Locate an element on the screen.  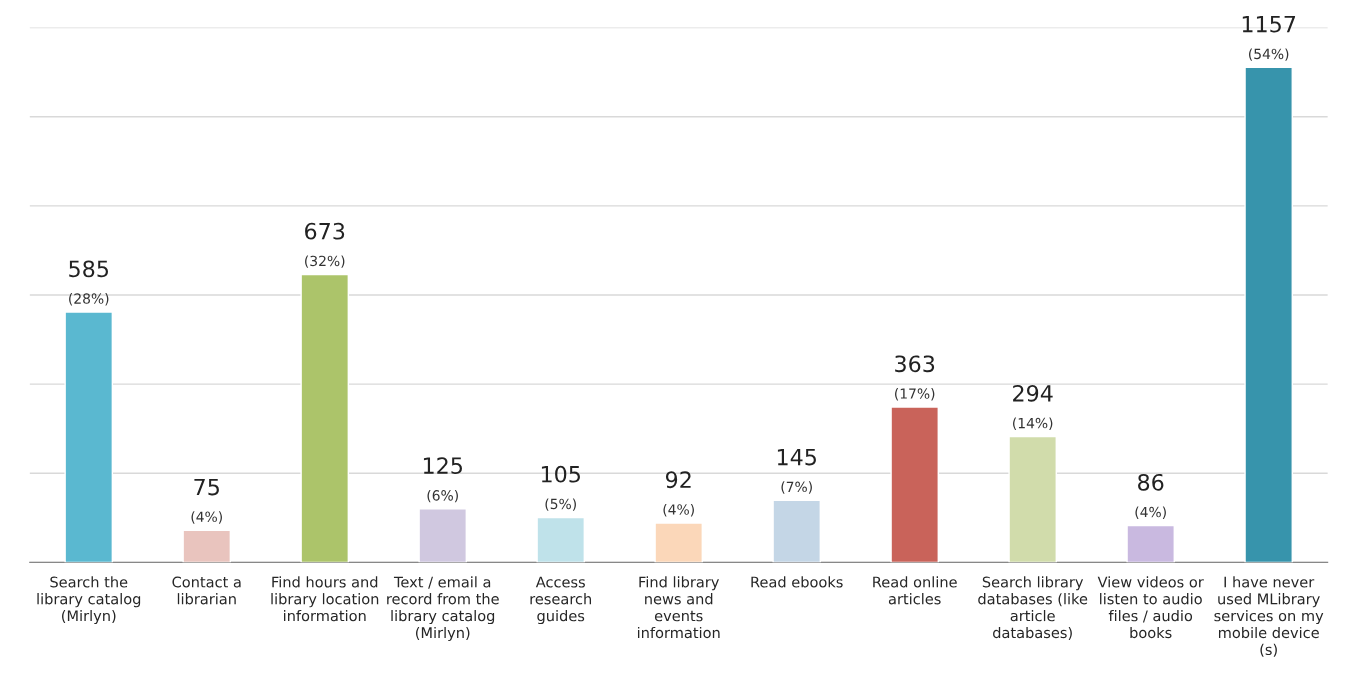
x-tick-label: Find library news and events information is located at coordinates (678, 607).